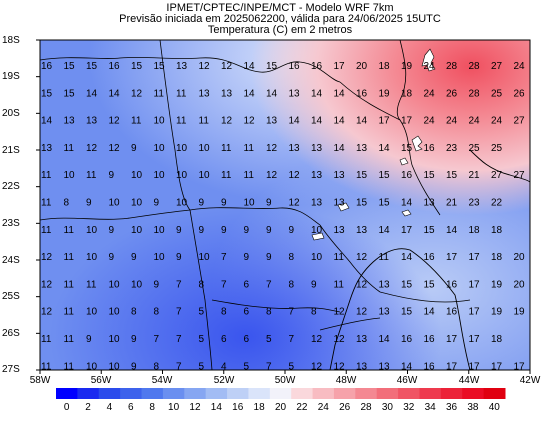 This screenshot has width=560, height=430. Describe the element at coordinates (373, 144) in the screenshot. I see `lakes` at that location.